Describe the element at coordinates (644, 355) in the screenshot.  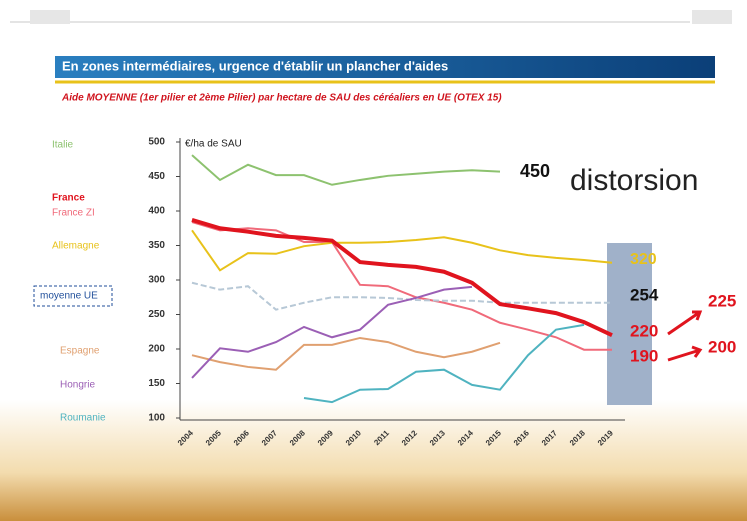
I see `annotation: 190` at that location.